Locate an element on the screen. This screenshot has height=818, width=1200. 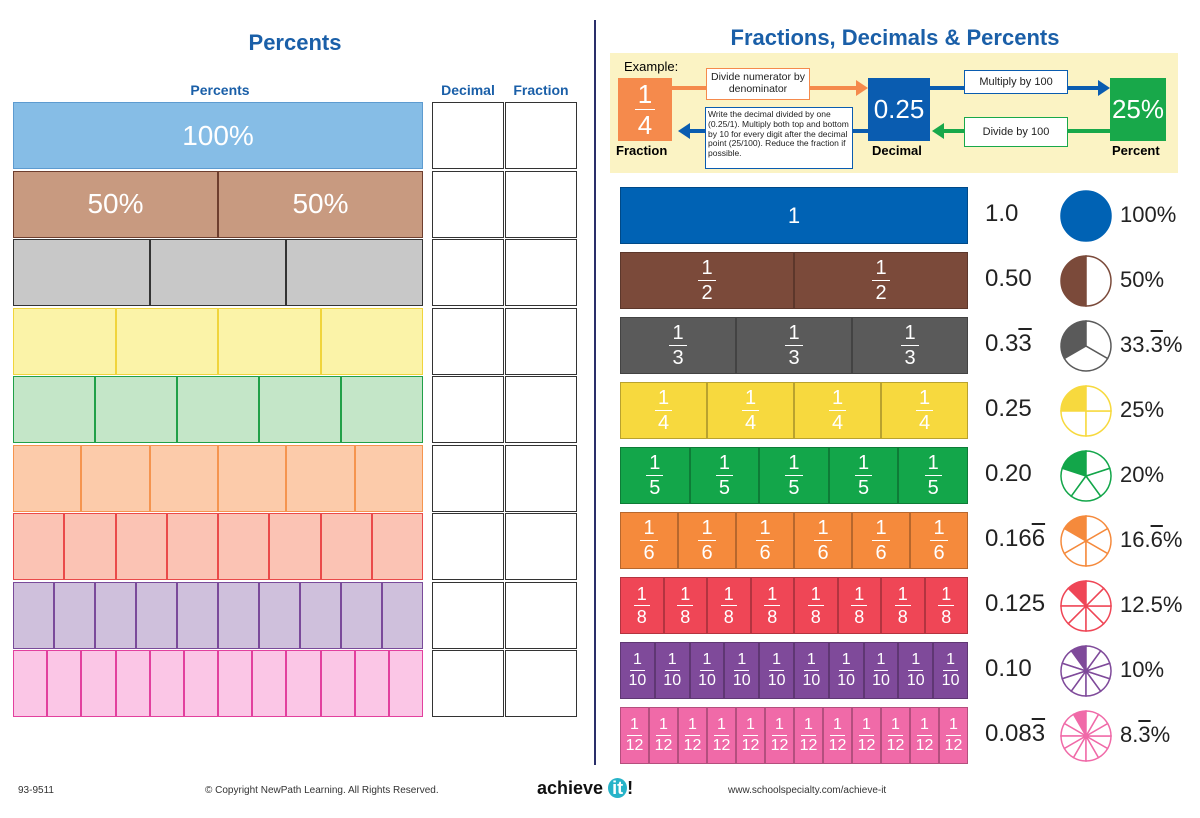
percent-bar-segment: 100% is located at coordinates (218, 135).